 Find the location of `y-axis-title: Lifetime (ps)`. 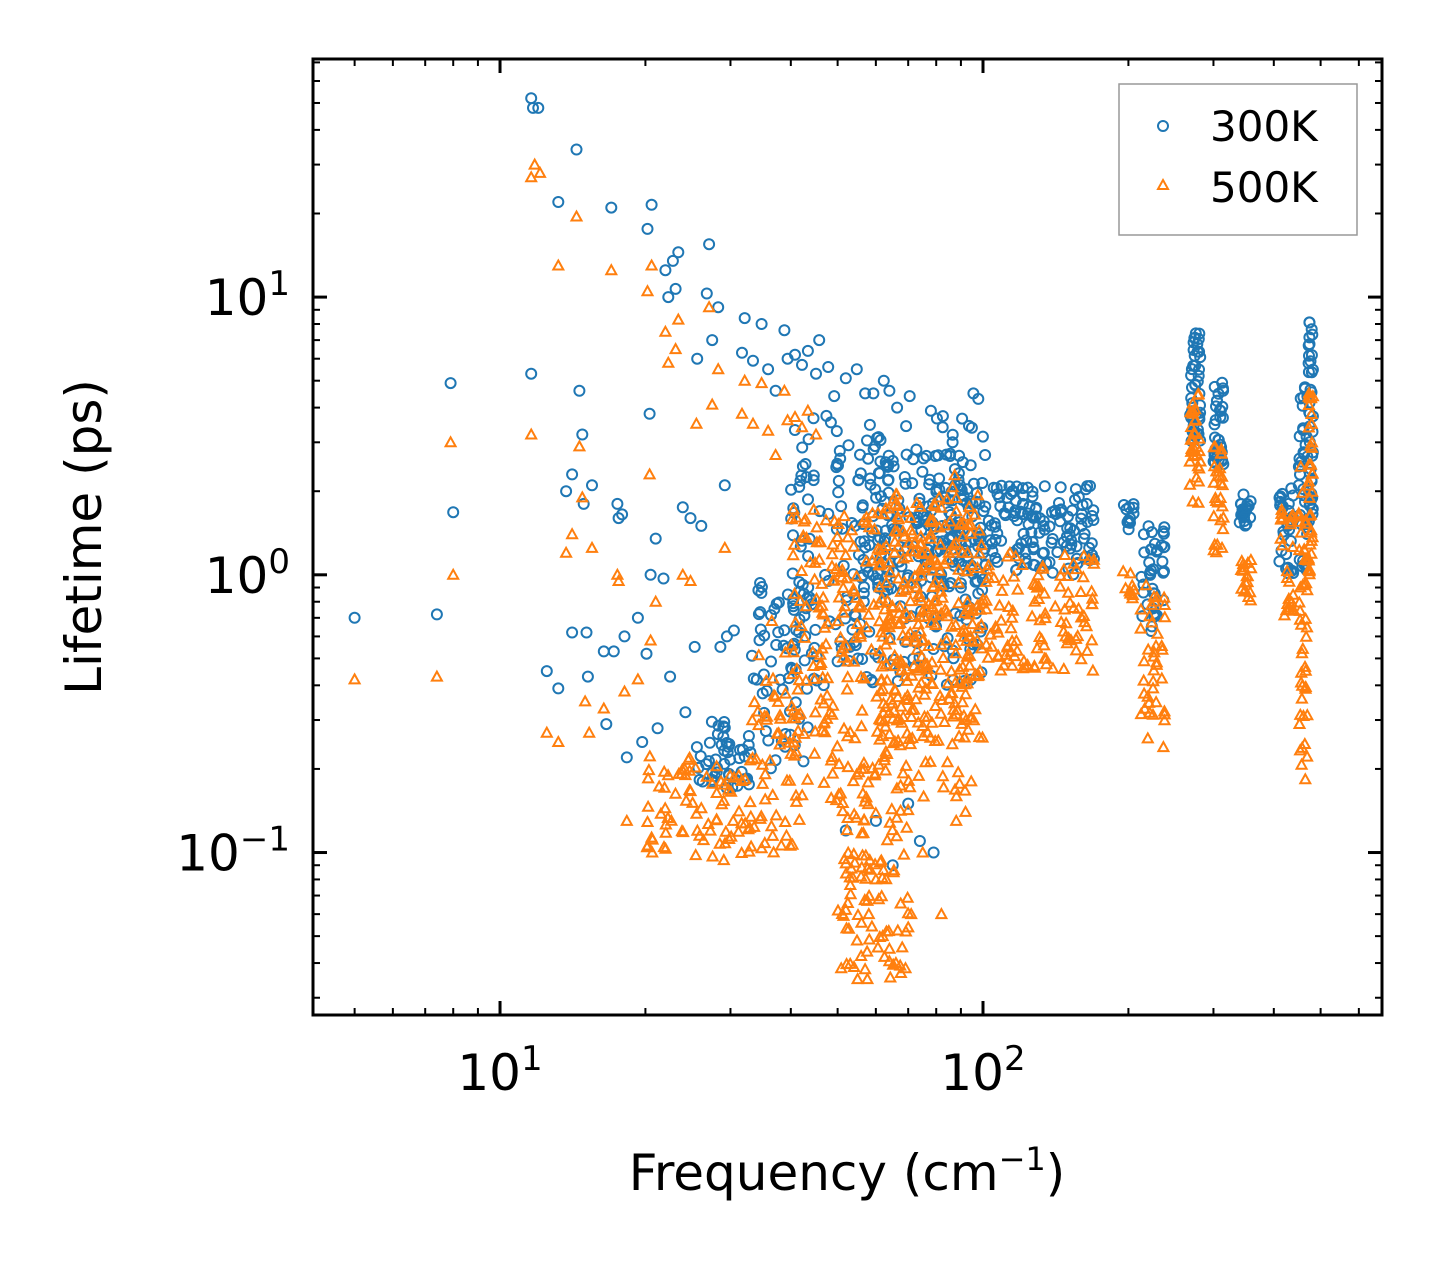

y-axis-title: Lifetime (ps) is located at coordinates (84, 537).